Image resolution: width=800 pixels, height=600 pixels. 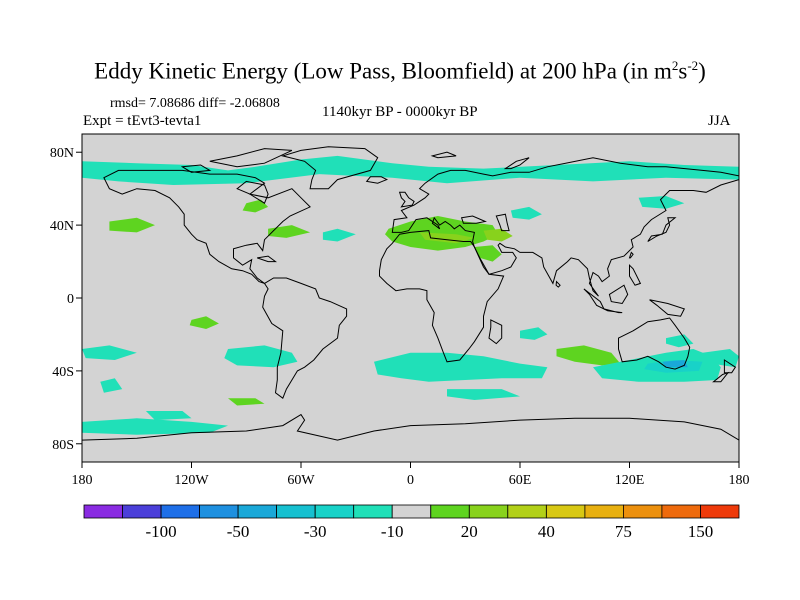 I want to click on colorbar-label: -100, so click(x=161, y=531).